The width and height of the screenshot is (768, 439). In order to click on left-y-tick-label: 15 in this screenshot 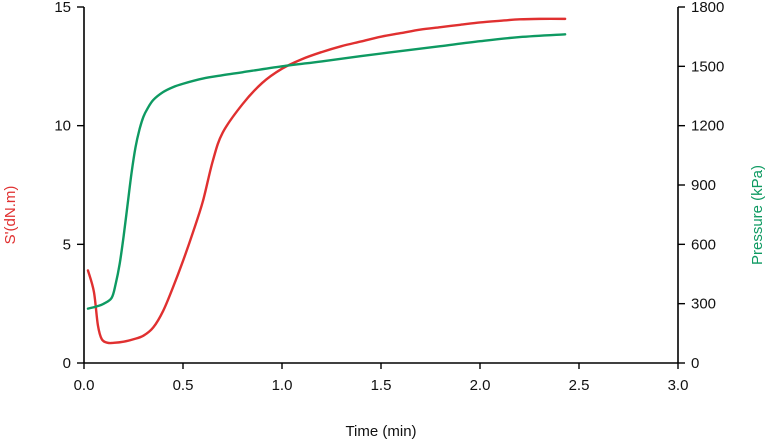, I will do `click(62, 8)`.